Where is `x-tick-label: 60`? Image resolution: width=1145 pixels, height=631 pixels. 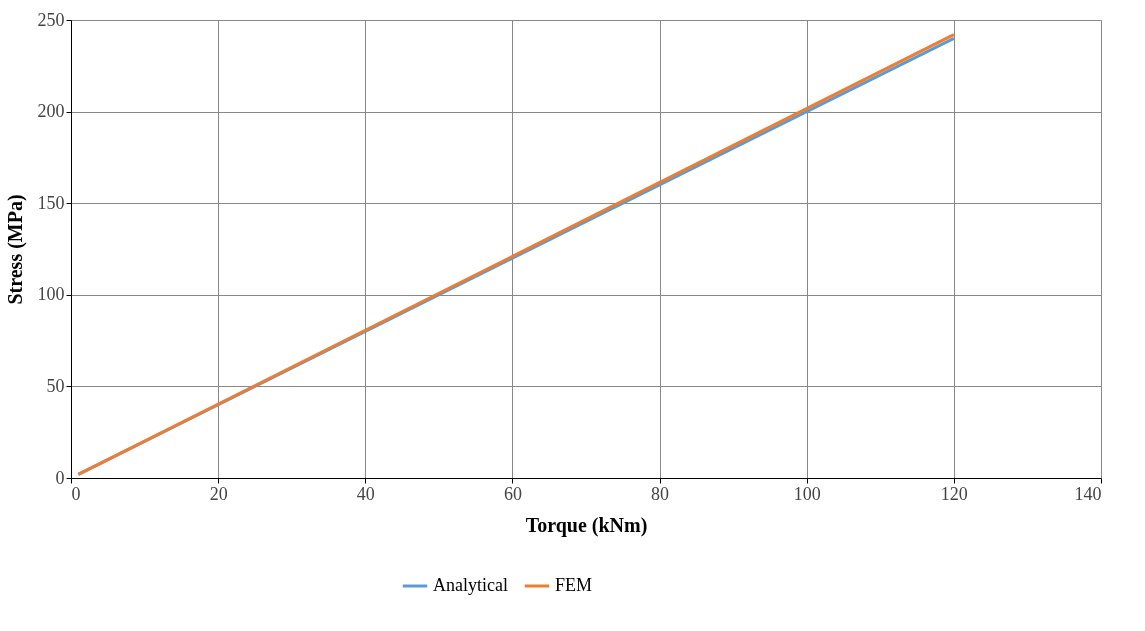
x-tick-label: 60 is located at coordinates (512, 493).